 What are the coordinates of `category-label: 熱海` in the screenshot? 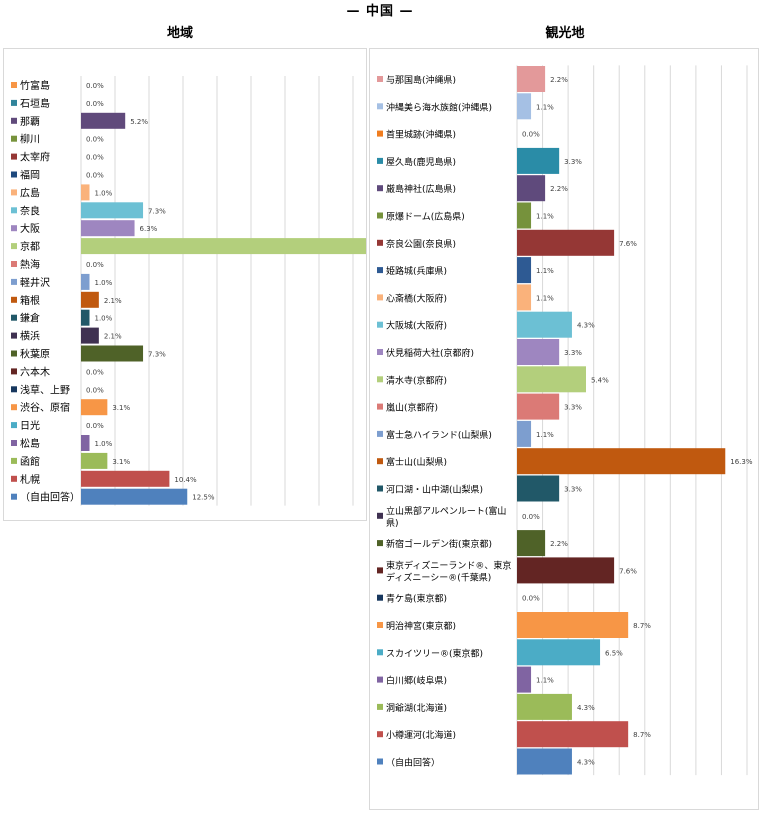 It's located at (30, 264).